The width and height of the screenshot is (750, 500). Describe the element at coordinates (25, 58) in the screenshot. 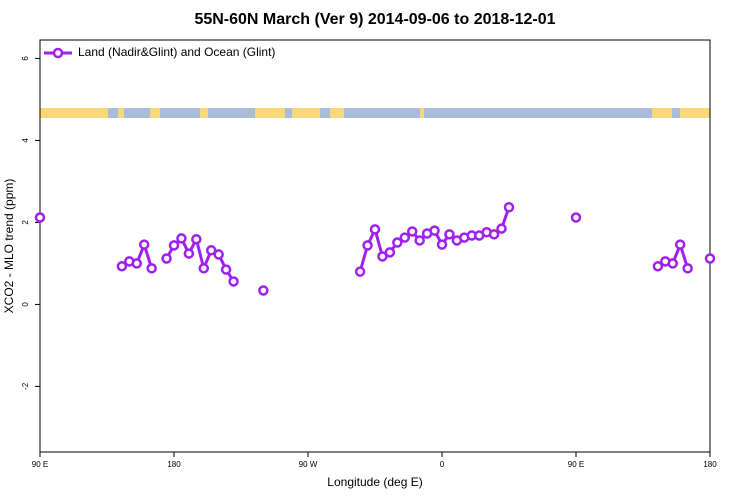

I see `y-tick-label: 6` at that location.